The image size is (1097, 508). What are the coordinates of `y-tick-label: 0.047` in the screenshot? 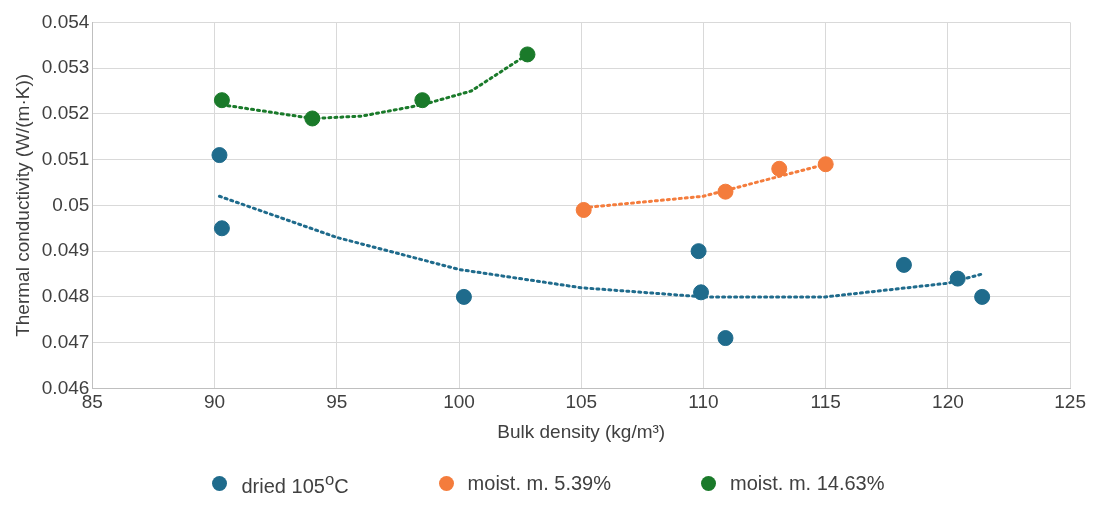 It's located at (65, 341).